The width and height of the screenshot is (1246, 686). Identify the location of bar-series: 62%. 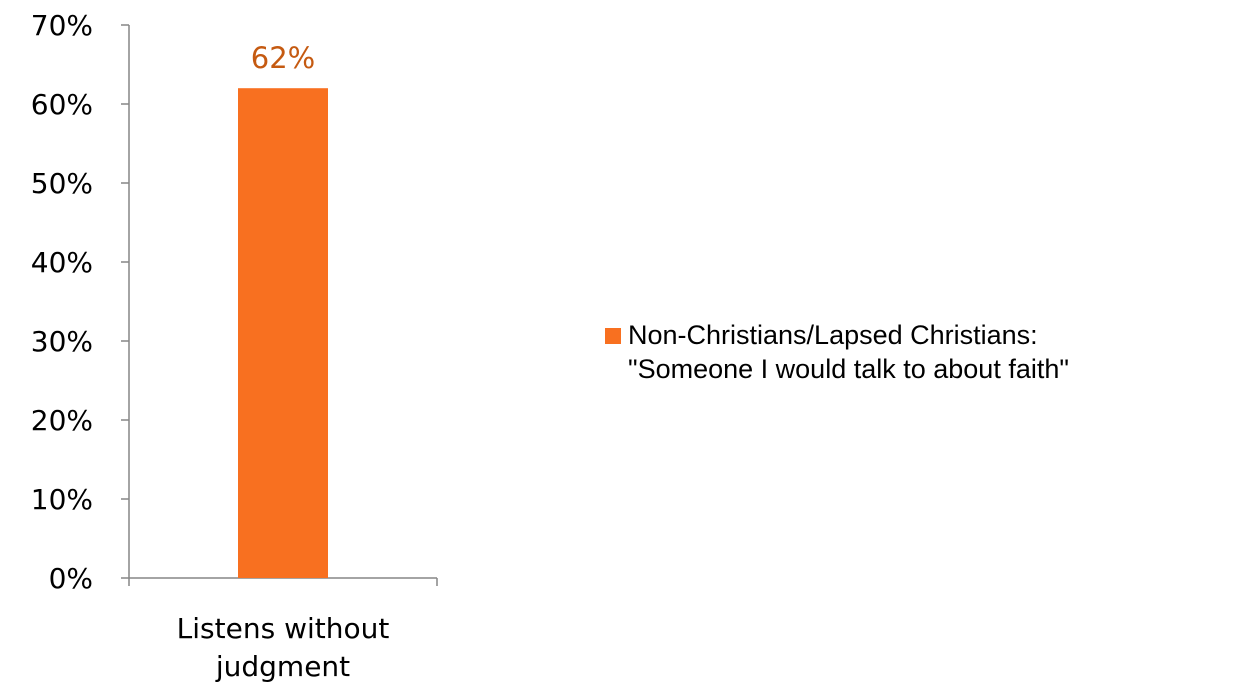
(283, 309).